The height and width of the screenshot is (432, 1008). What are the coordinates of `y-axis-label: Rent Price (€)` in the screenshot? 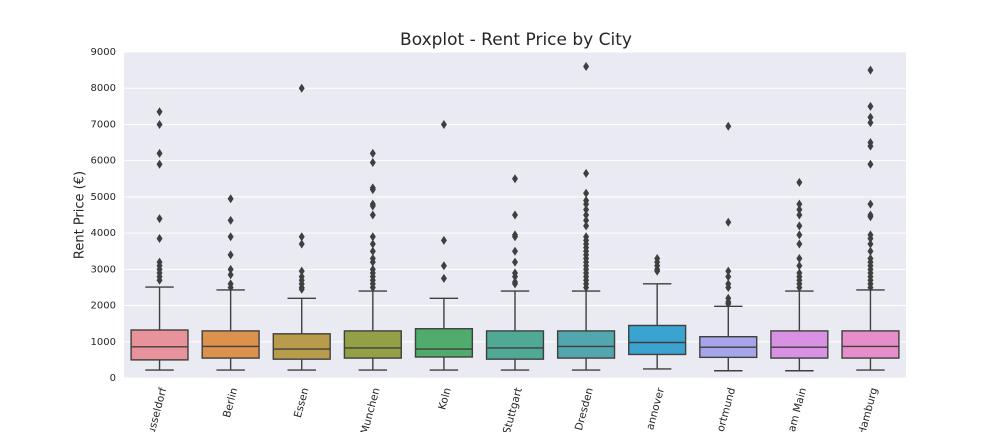 It's located at (80, 215).